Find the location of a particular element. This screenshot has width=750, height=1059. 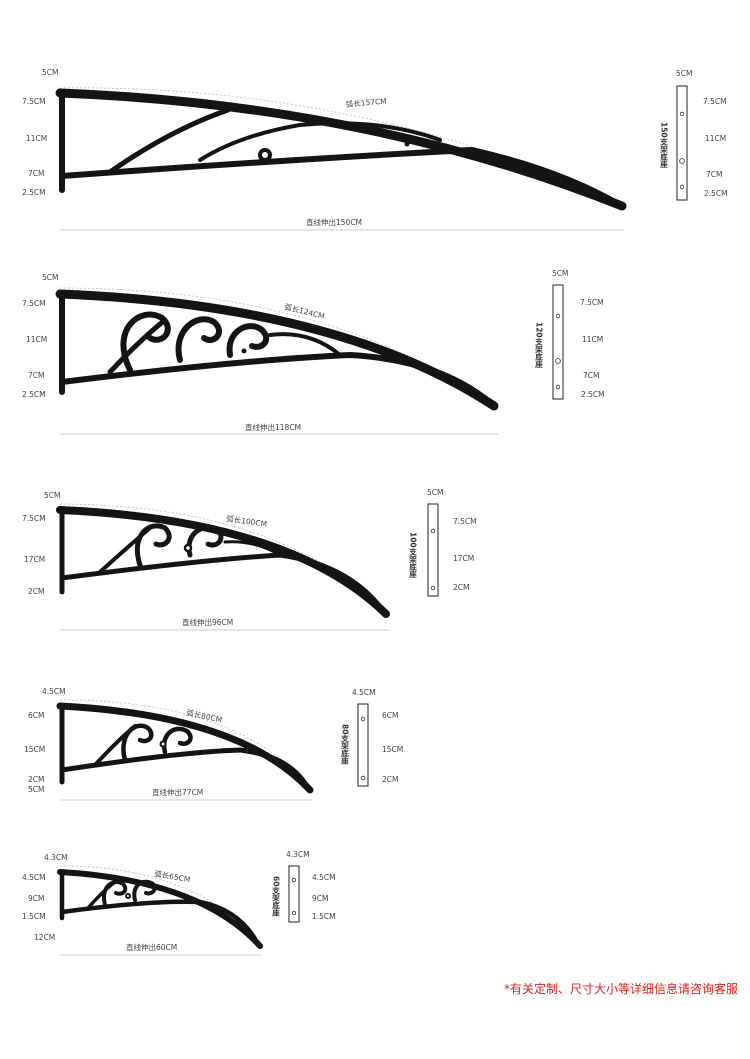

base-label: 15CM is located at coordinates (392, 749).